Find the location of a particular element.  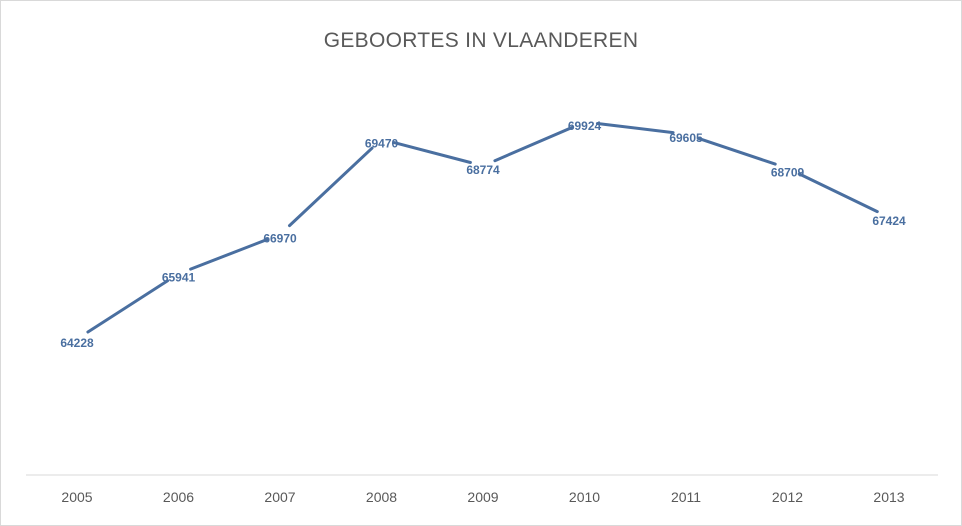

x-tick-label: 2010 is located at coordinates (584, 497).